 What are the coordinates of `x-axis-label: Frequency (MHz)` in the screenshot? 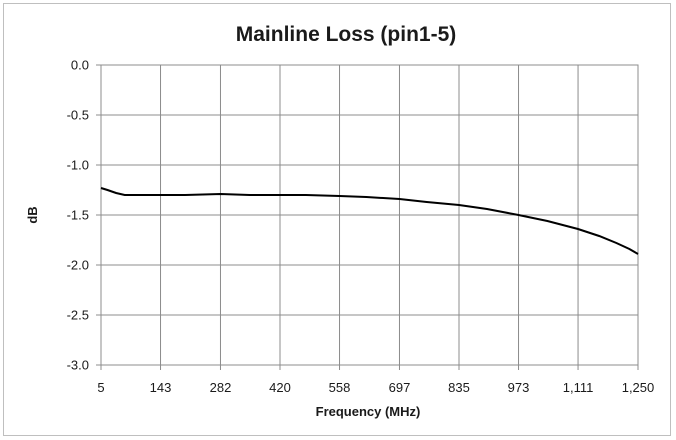 It's located at (368, 411).